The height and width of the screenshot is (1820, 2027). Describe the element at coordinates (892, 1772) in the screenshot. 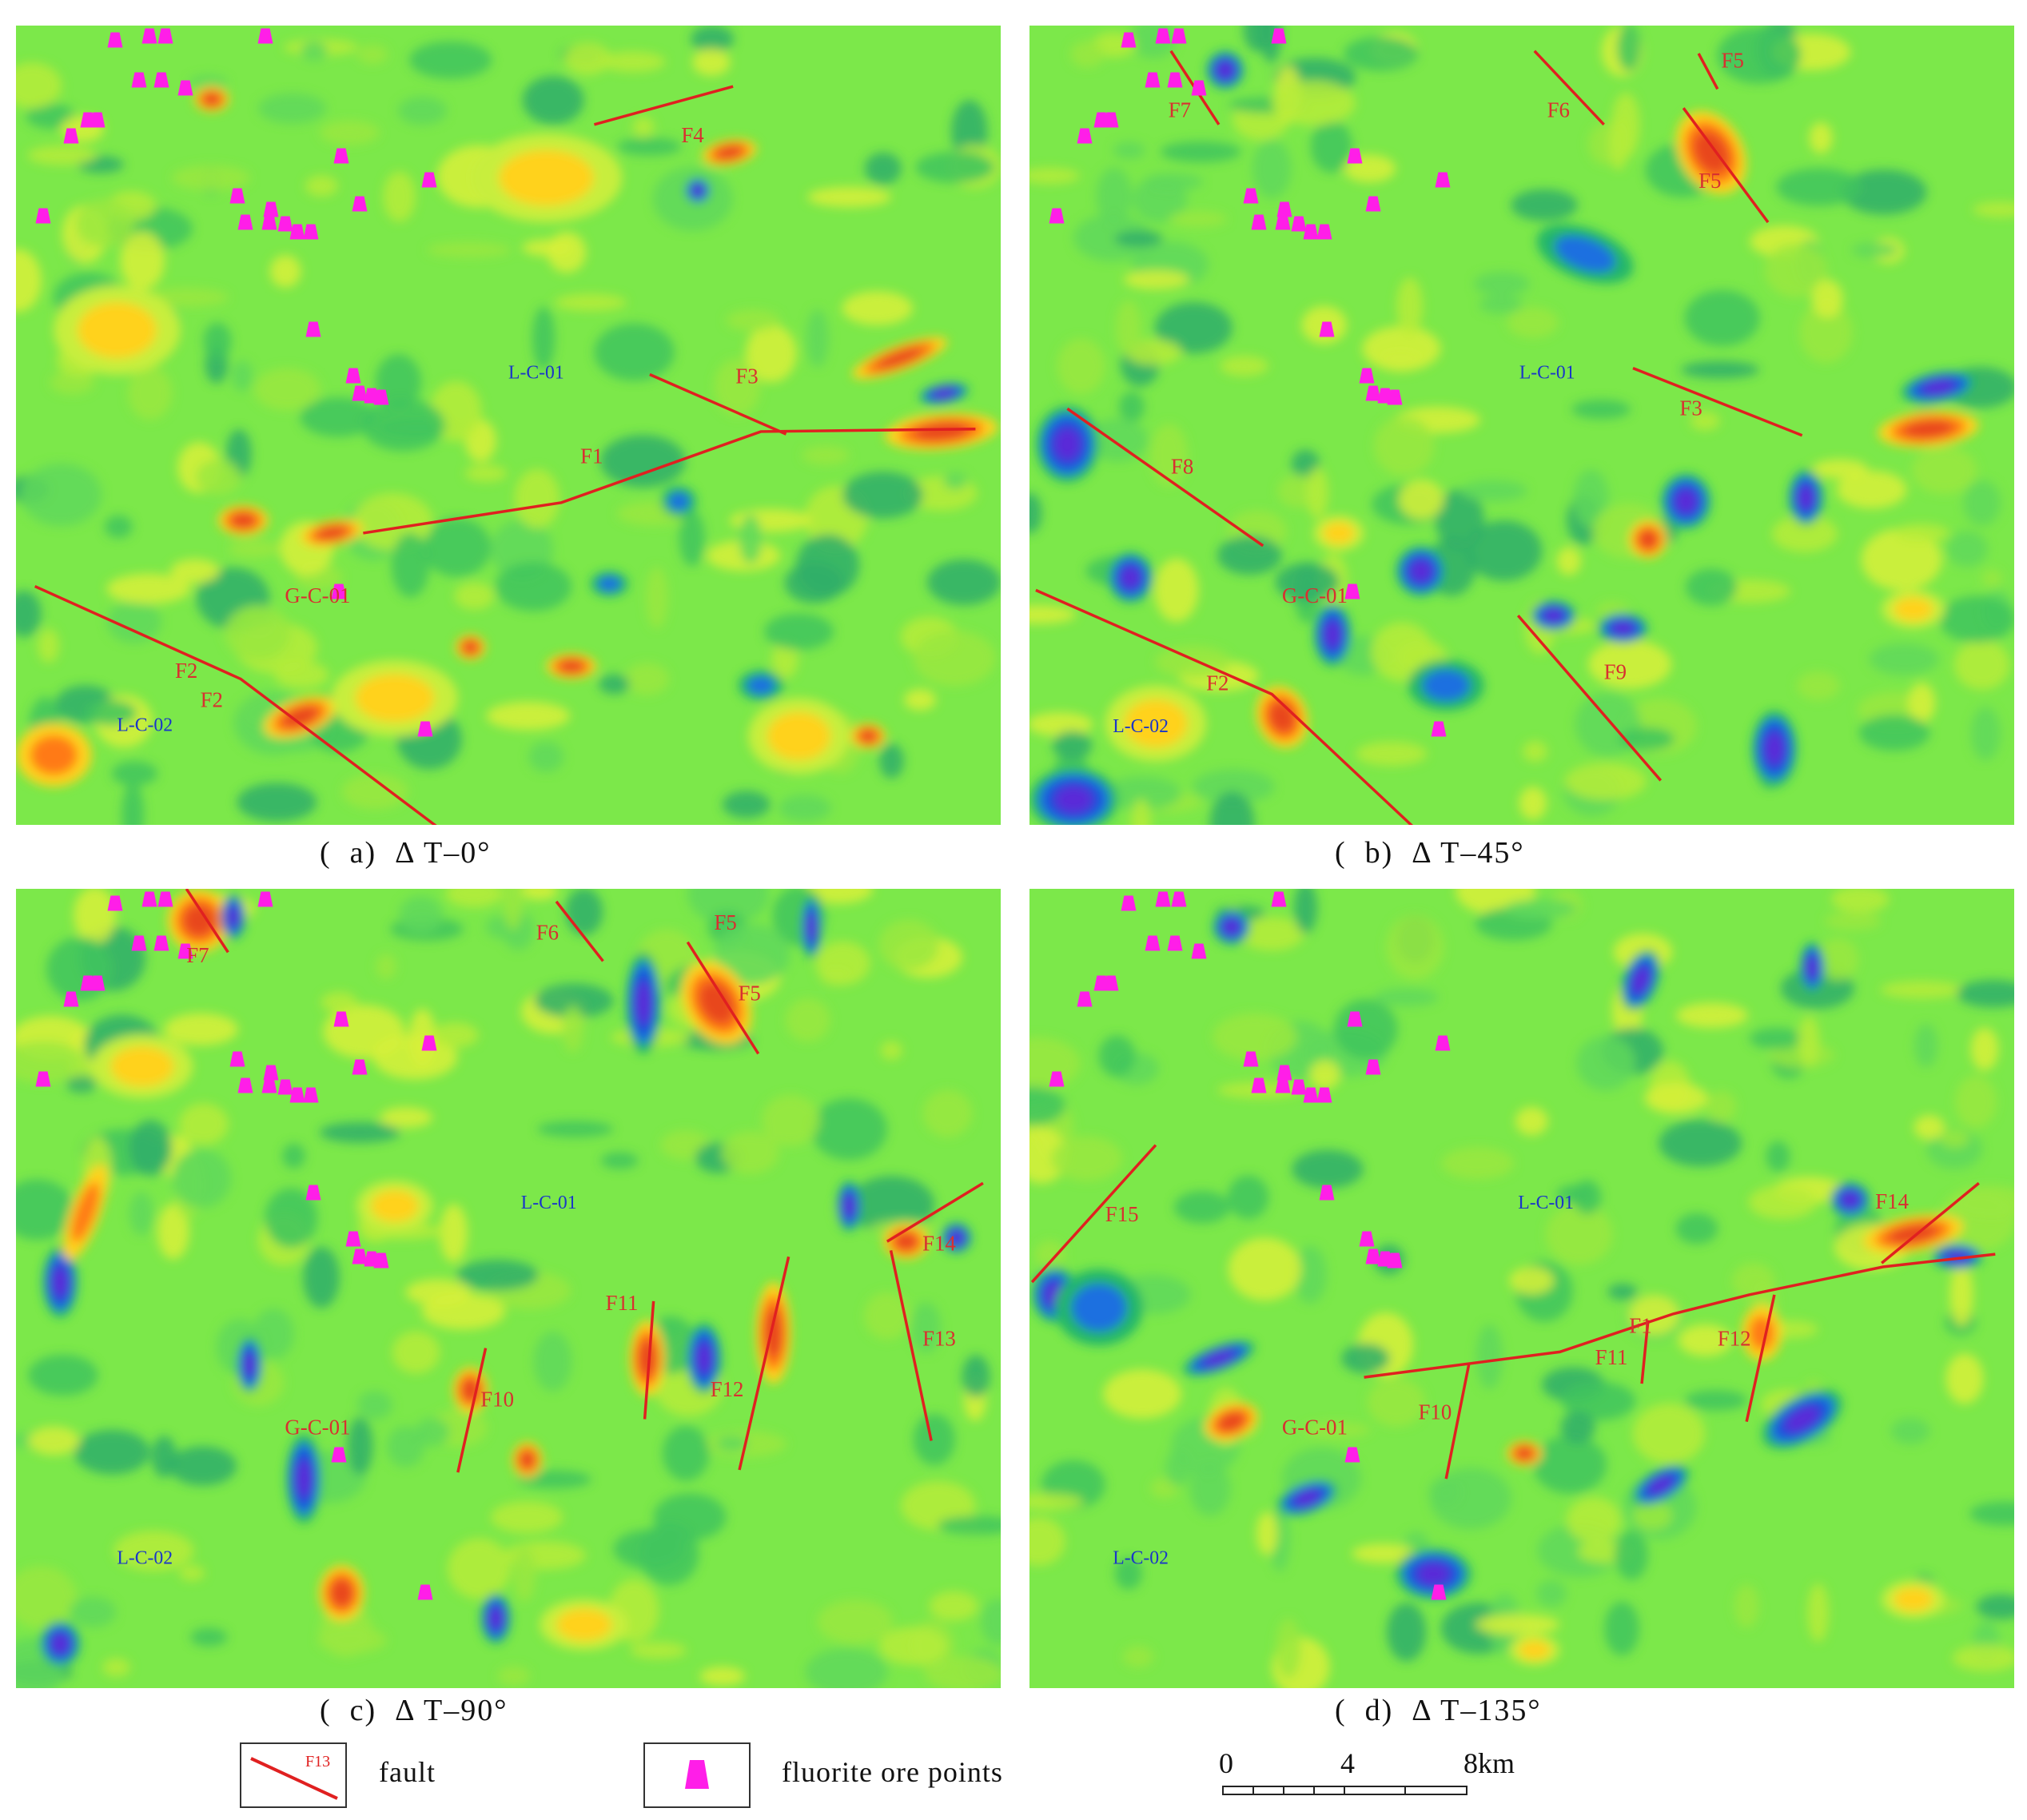

I see `legend-ore-label: fluorite ore points` at that location.